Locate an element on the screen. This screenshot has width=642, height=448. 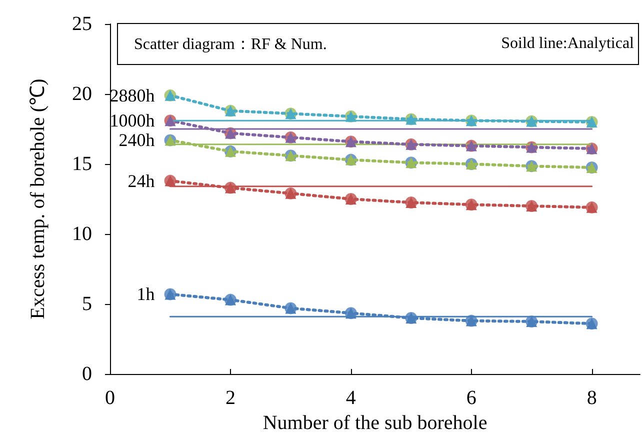
series-label: 1000h is located at coordinates (132, 120).